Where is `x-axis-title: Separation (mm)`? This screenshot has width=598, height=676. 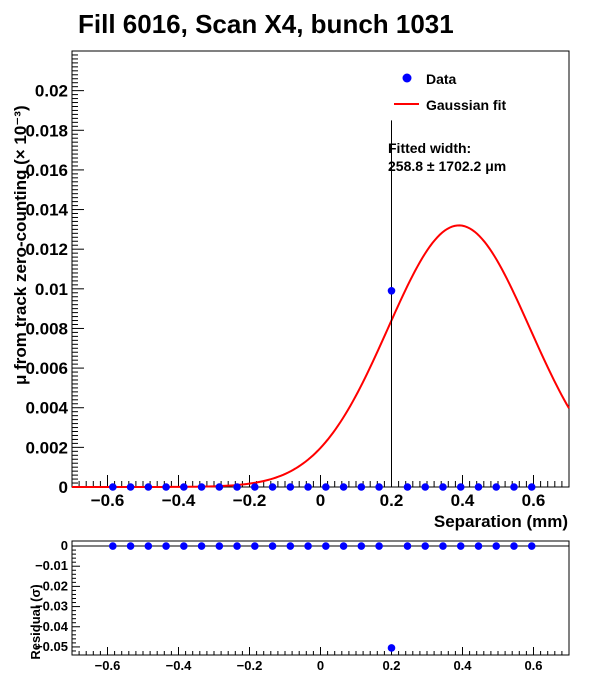
x-axis-title: Separation (mm) is located at coordinates (501, 521).